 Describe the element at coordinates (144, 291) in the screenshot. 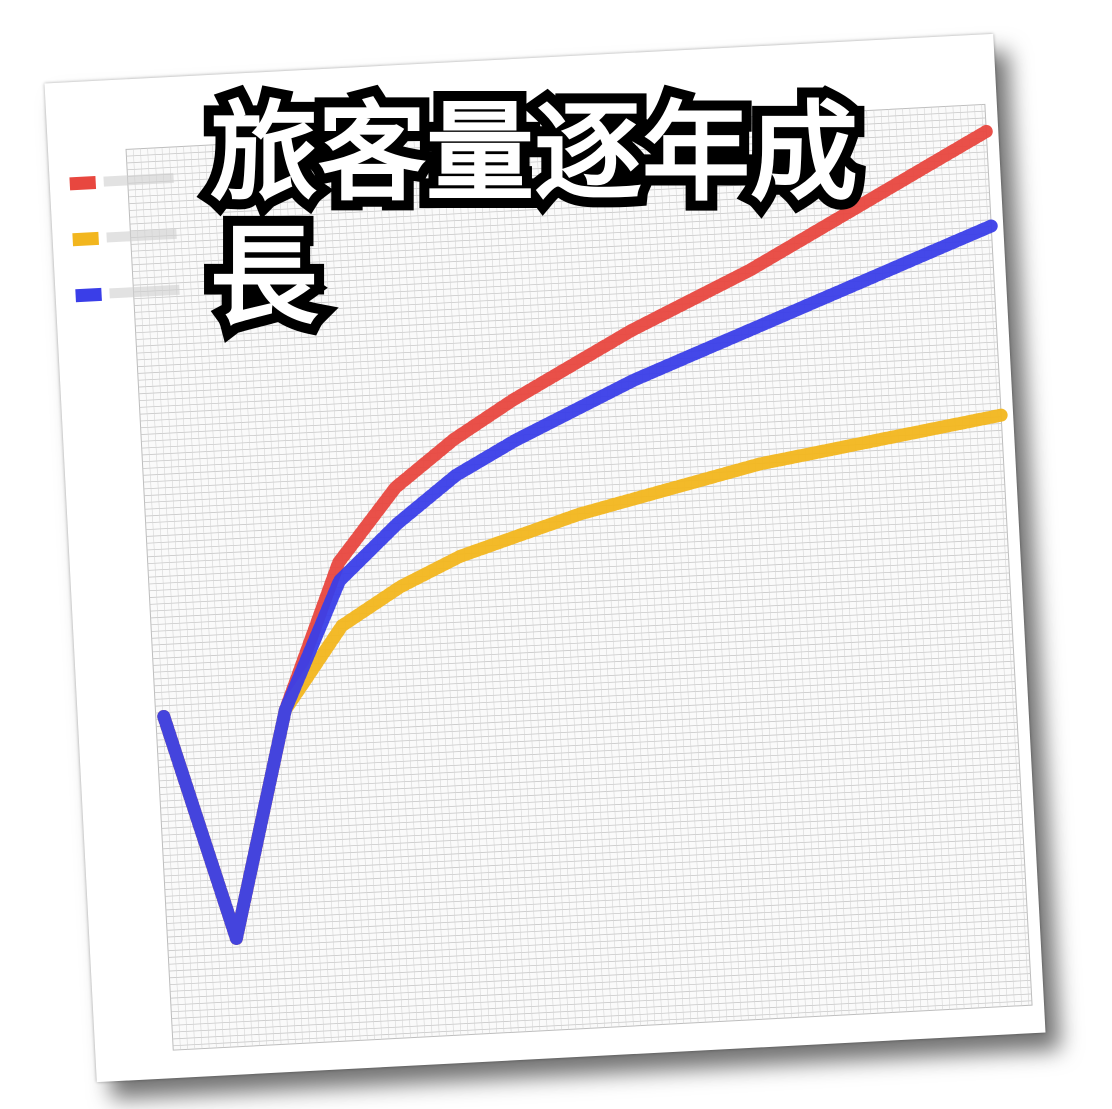

I see `legend-label-blur` at that location.